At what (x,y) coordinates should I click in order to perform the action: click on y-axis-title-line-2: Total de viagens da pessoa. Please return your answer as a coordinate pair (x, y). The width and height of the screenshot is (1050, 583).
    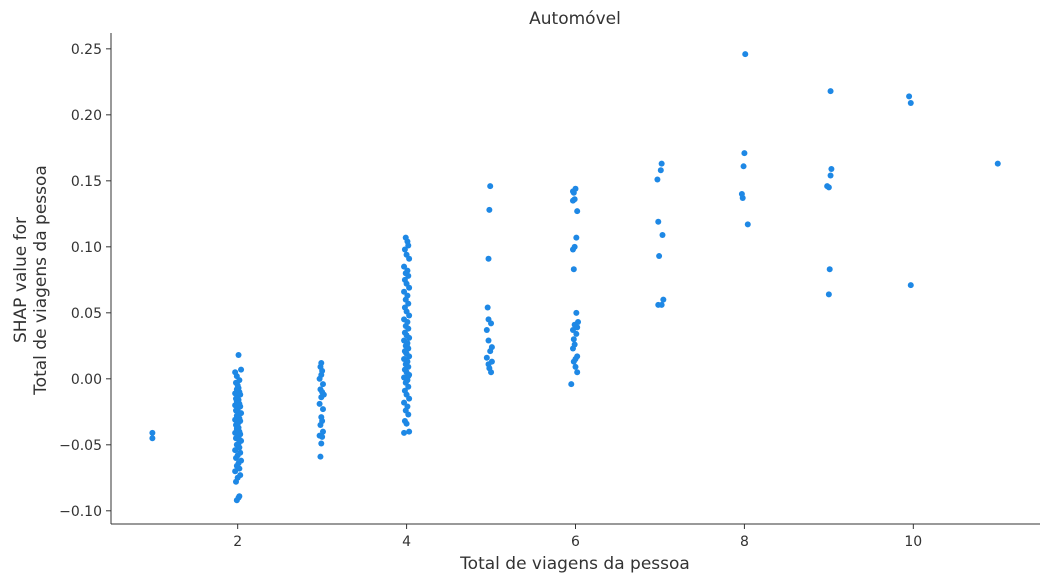
    Looking at the image, I should click on (41, 280).